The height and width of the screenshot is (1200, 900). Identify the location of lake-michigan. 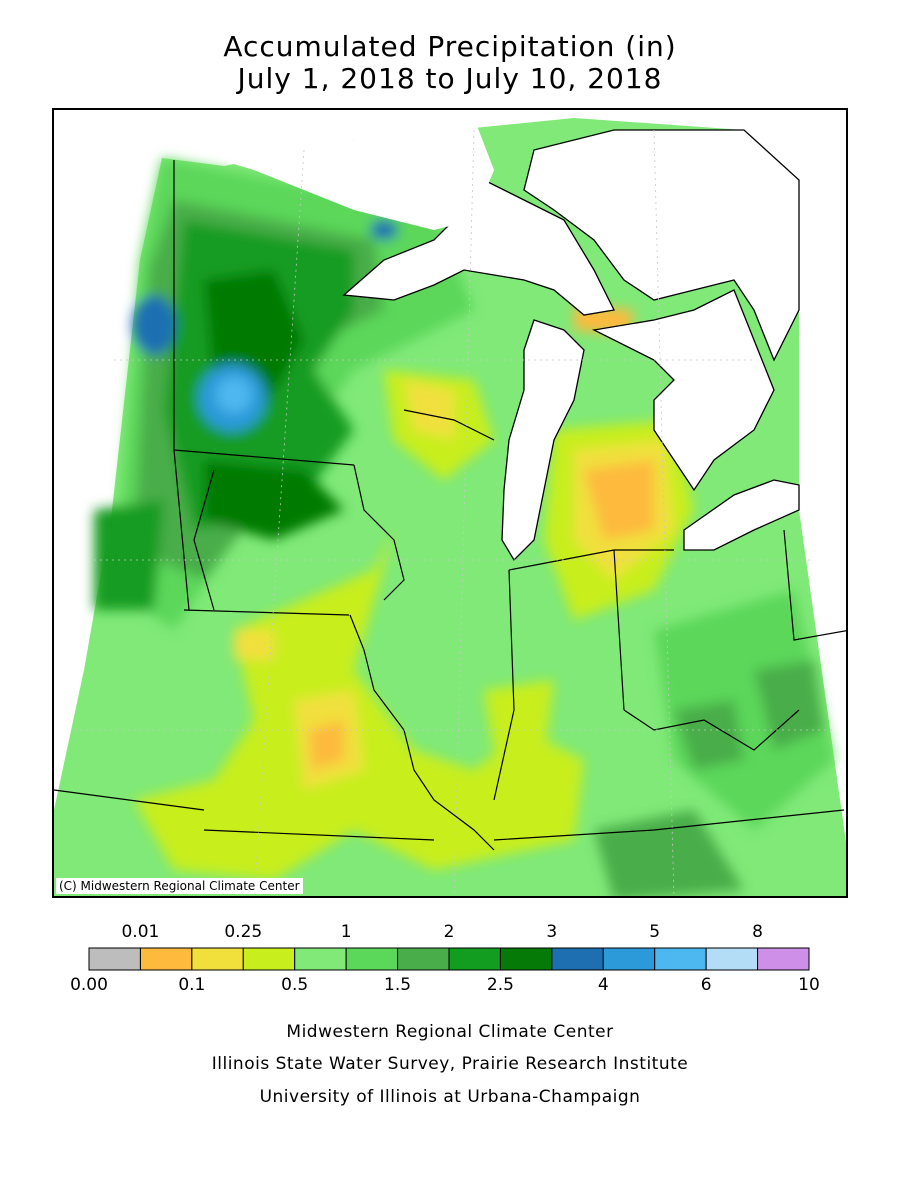
(543, 440).